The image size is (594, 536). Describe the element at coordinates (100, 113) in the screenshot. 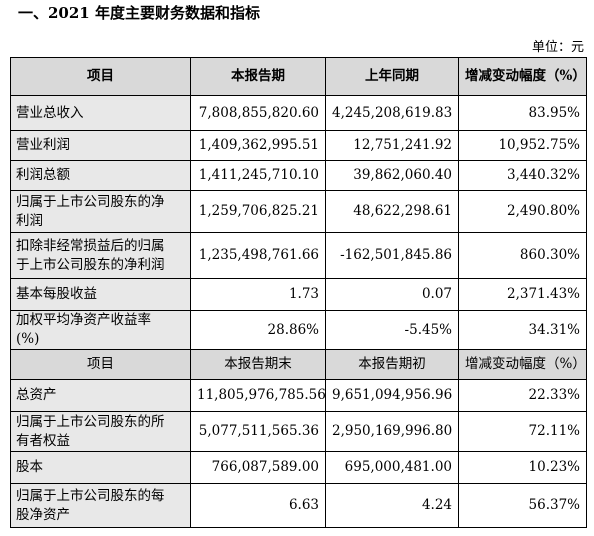

I see `label-cell: 营业总收入` at that location.